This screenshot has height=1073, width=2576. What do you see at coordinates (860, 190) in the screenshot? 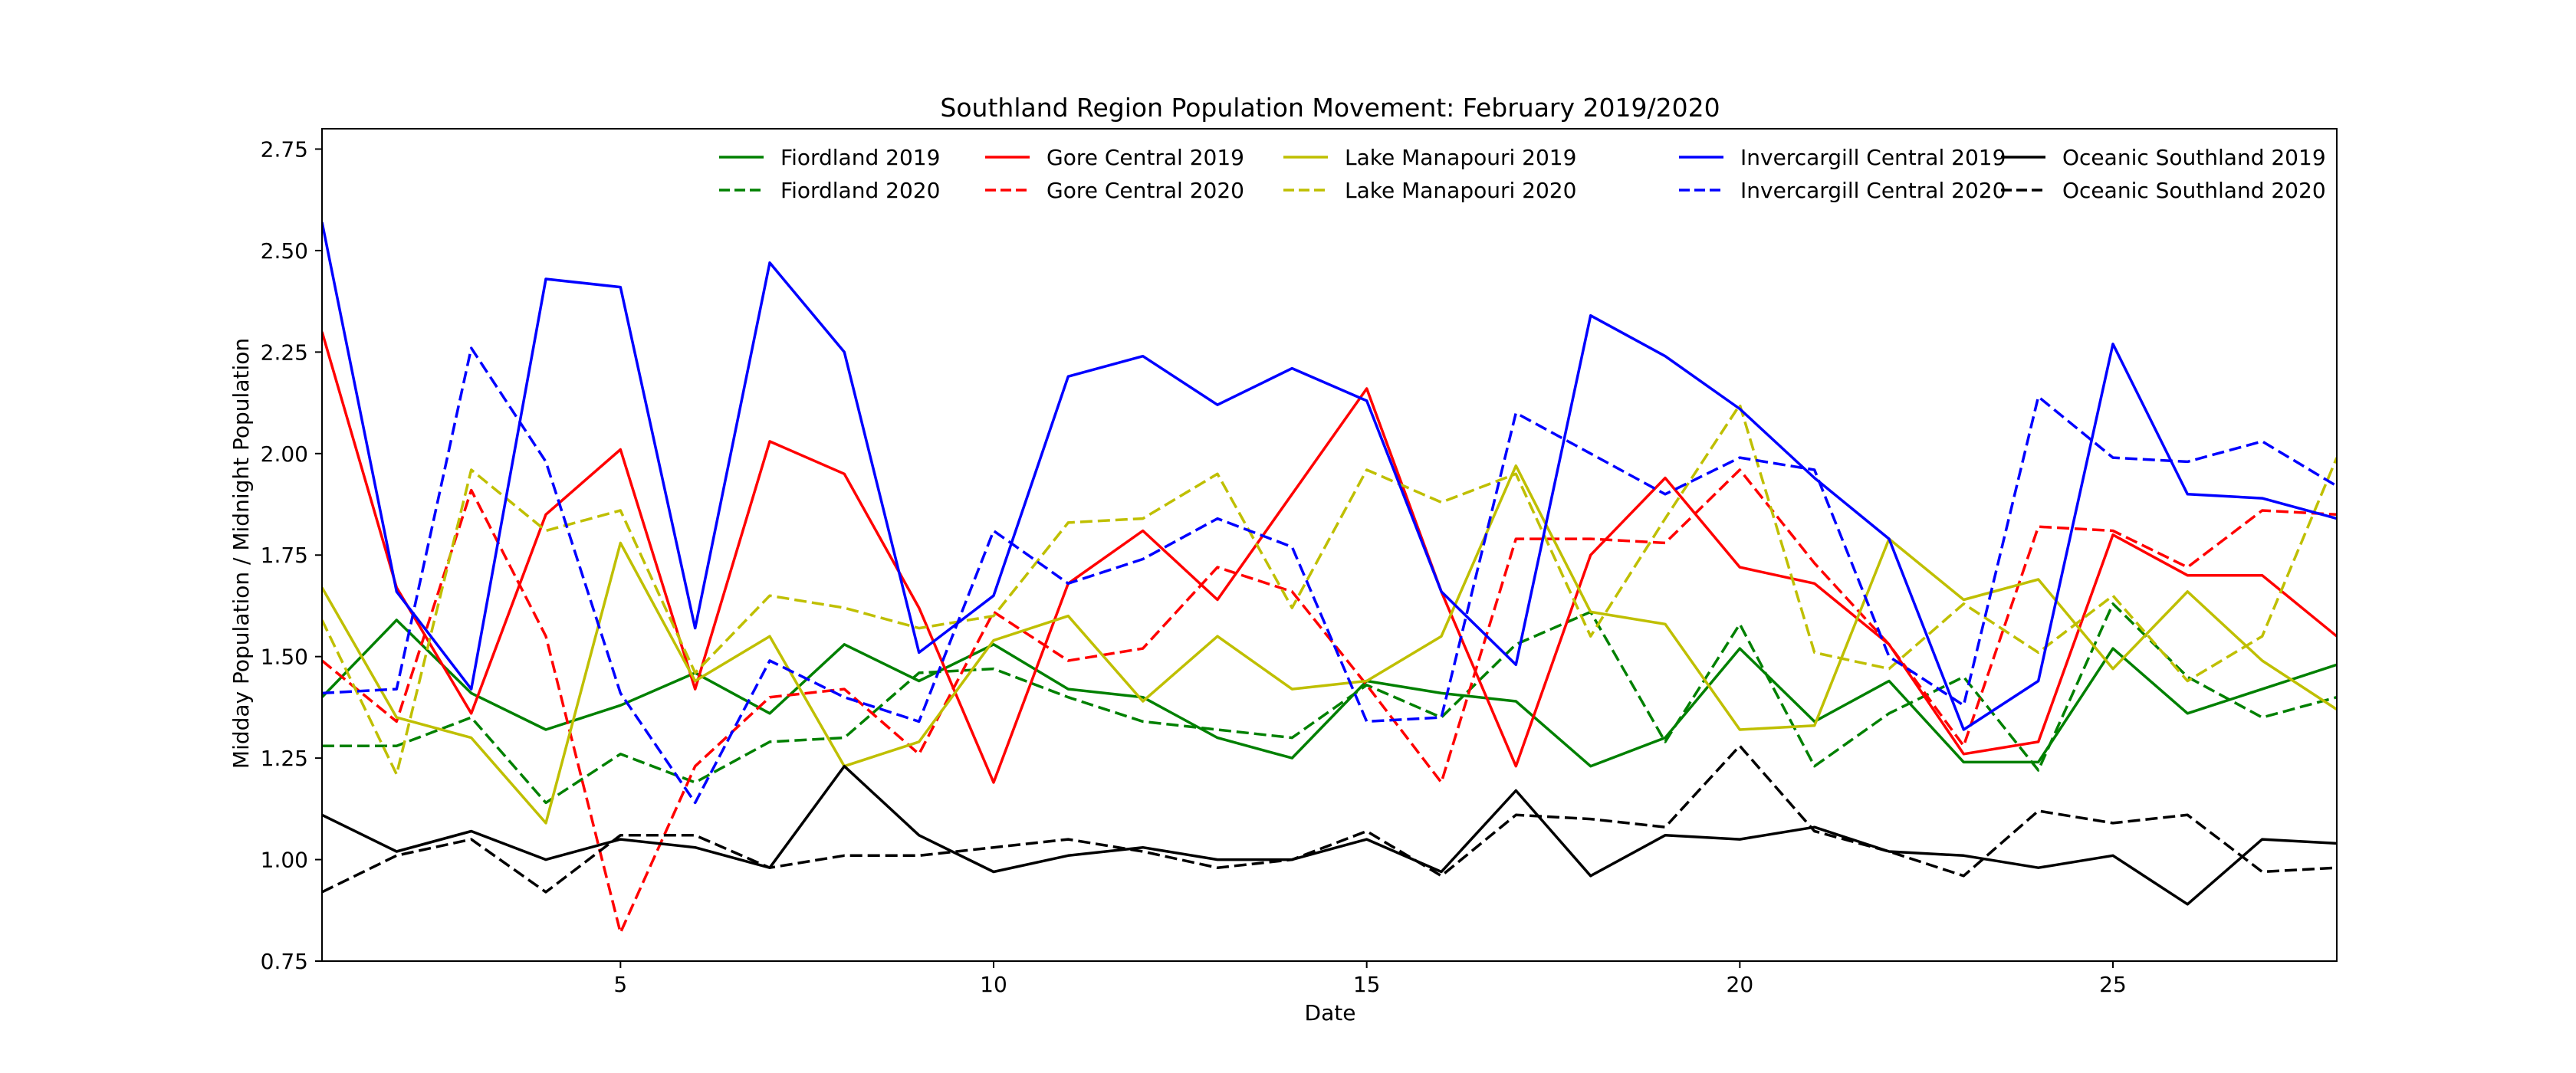
I see `legend-label-1: Fiordland 2020` at bounding box center [860, 190].